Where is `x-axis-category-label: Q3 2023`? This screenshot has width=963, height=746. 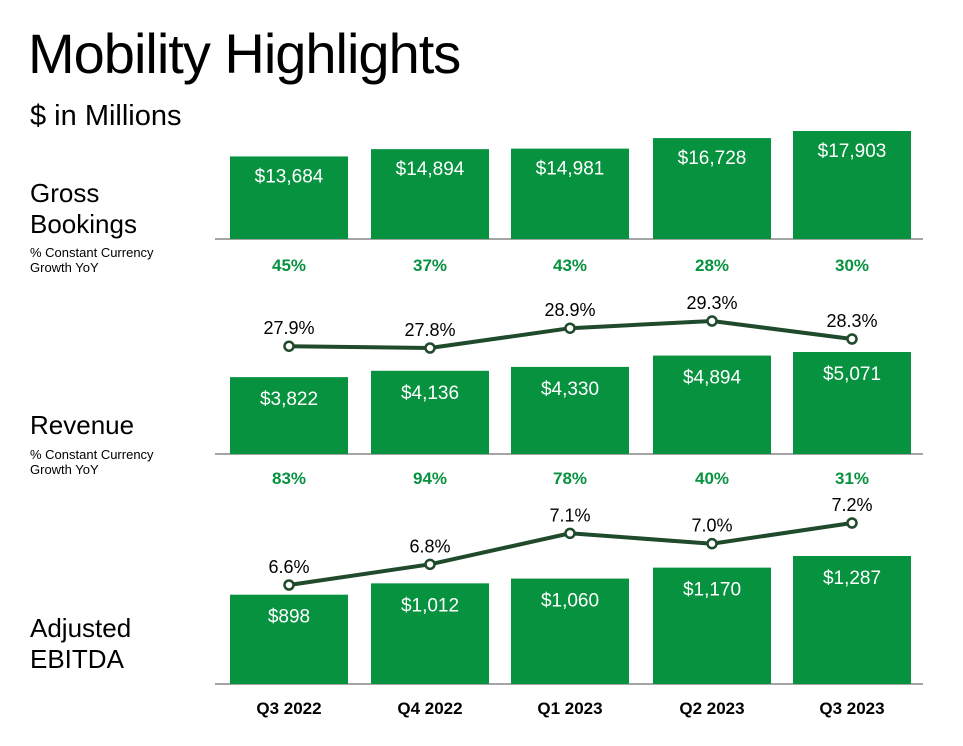
x-axis-category-label: Q3 2023 is located at coordinates (851, 708).